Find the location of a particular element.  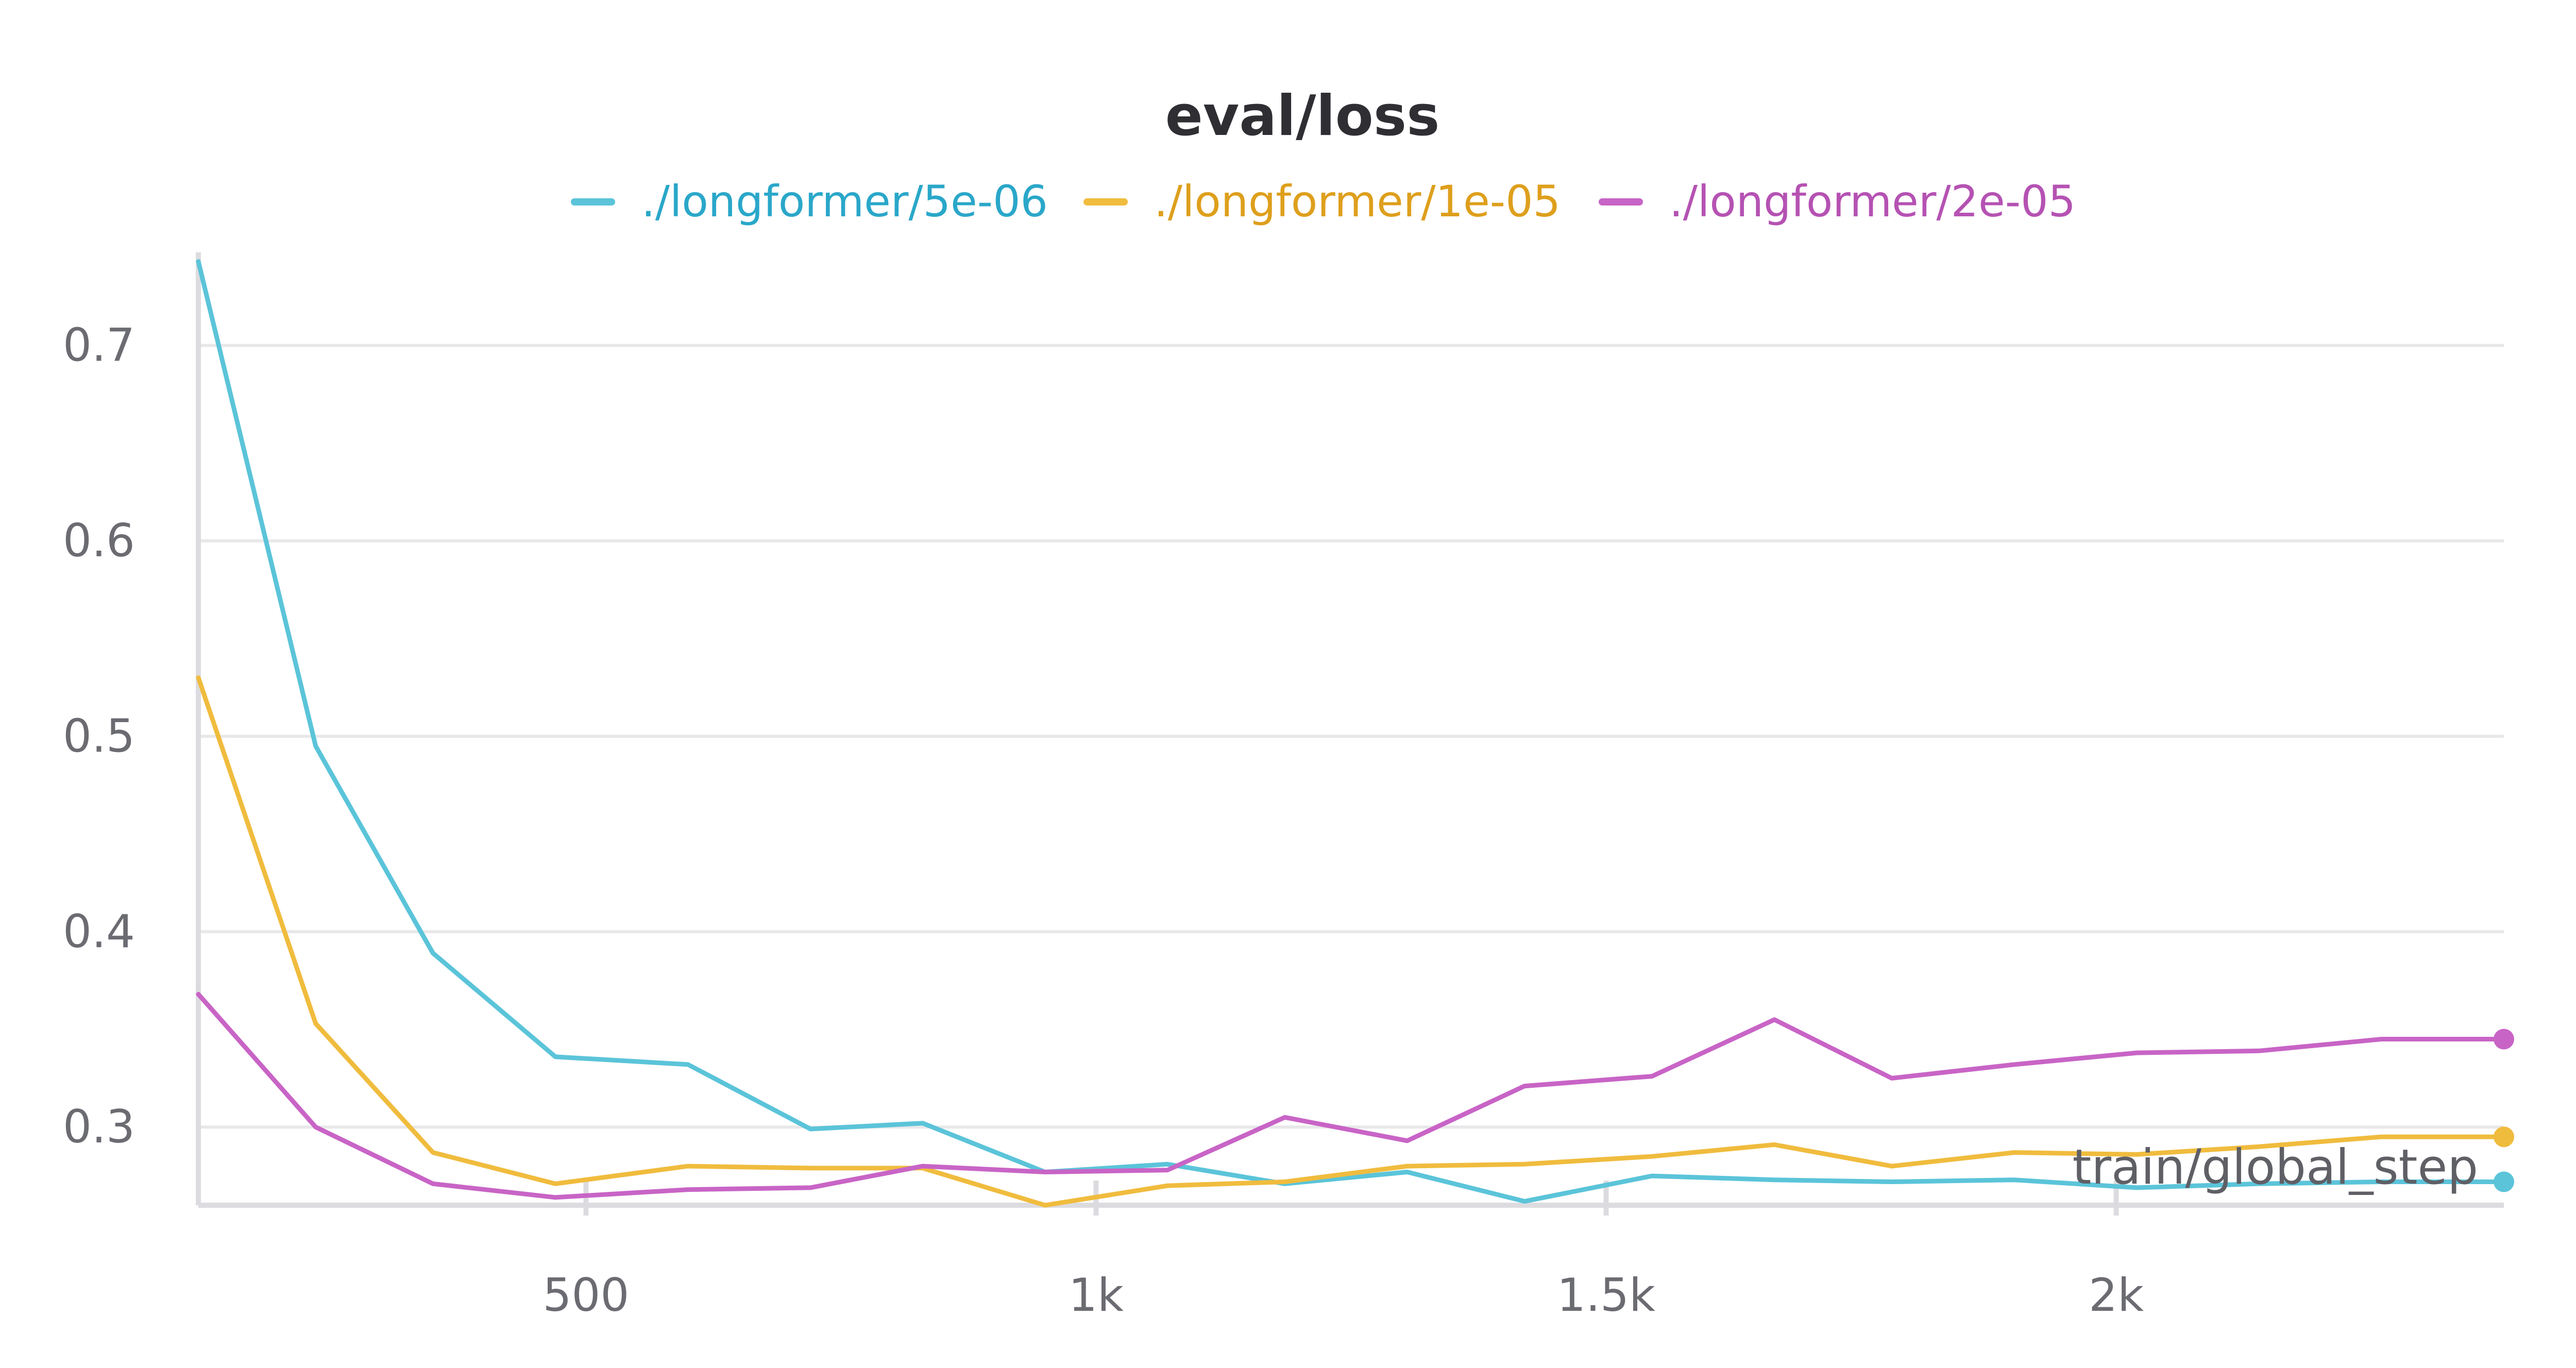

x-tick-label: 500 is located at coordinates (586, 1295).